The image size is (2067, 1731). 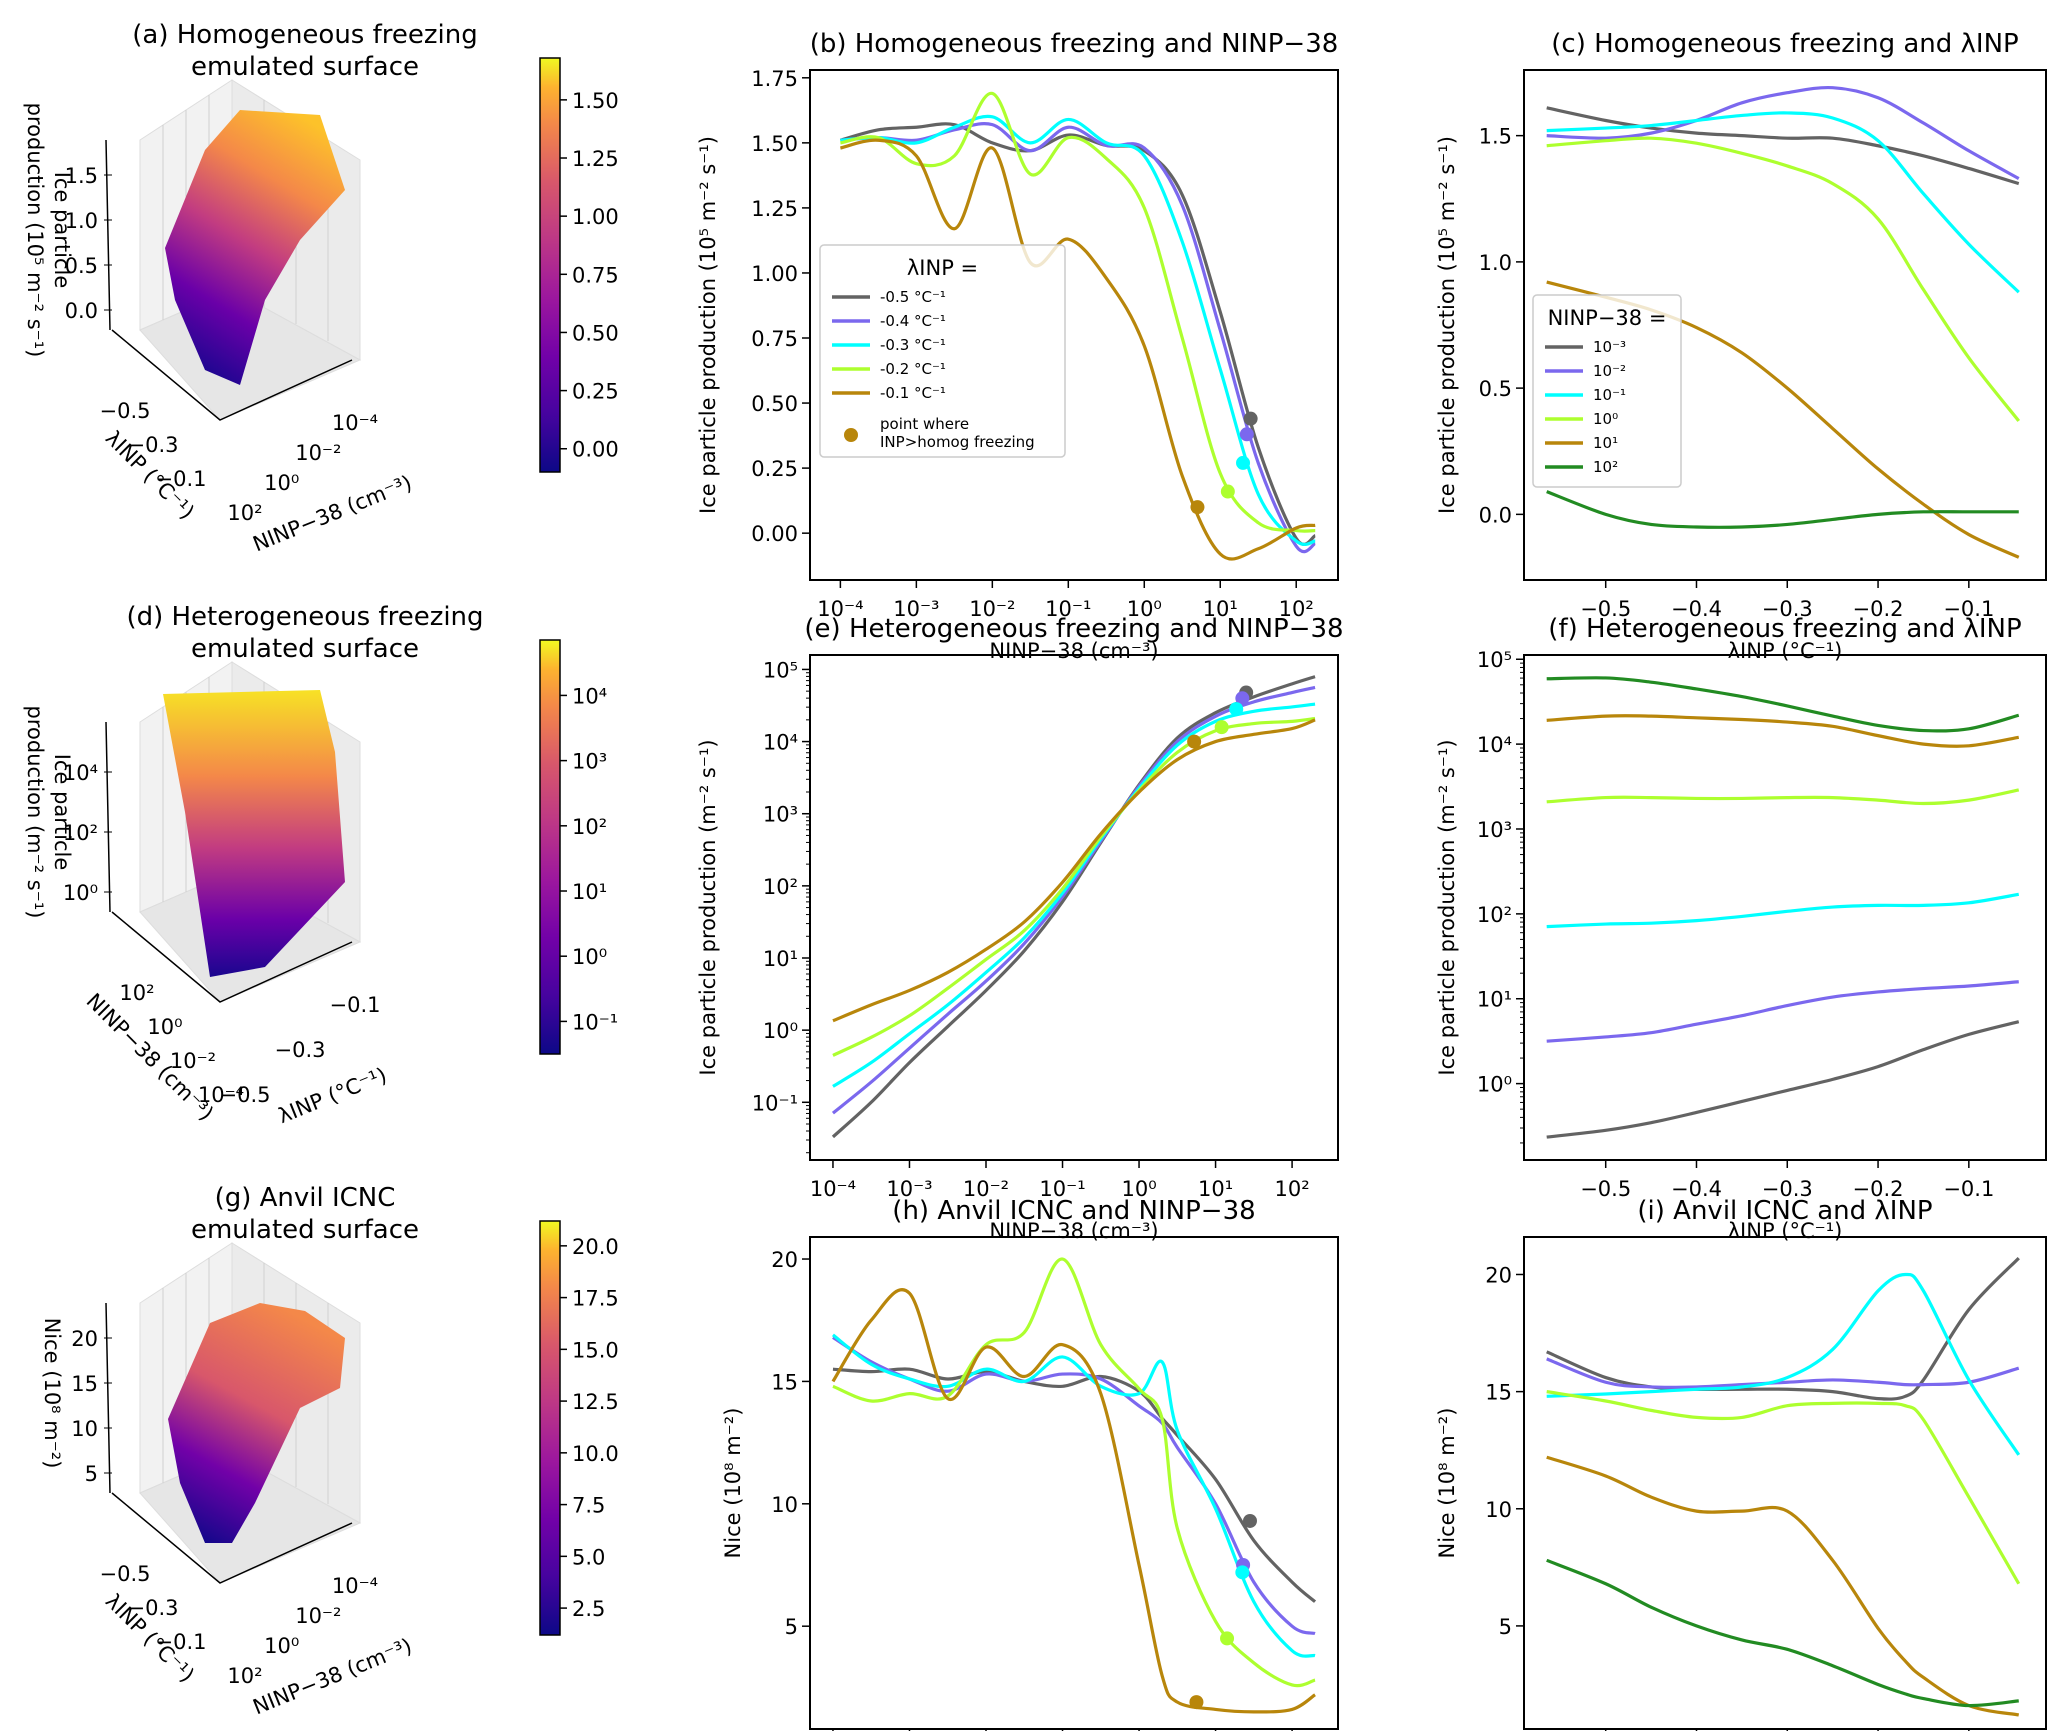 What do you see at coordinates (84, 1339) in the screenshot?
I see `z-tick-label: 20` at bounding box center [84, 1339].